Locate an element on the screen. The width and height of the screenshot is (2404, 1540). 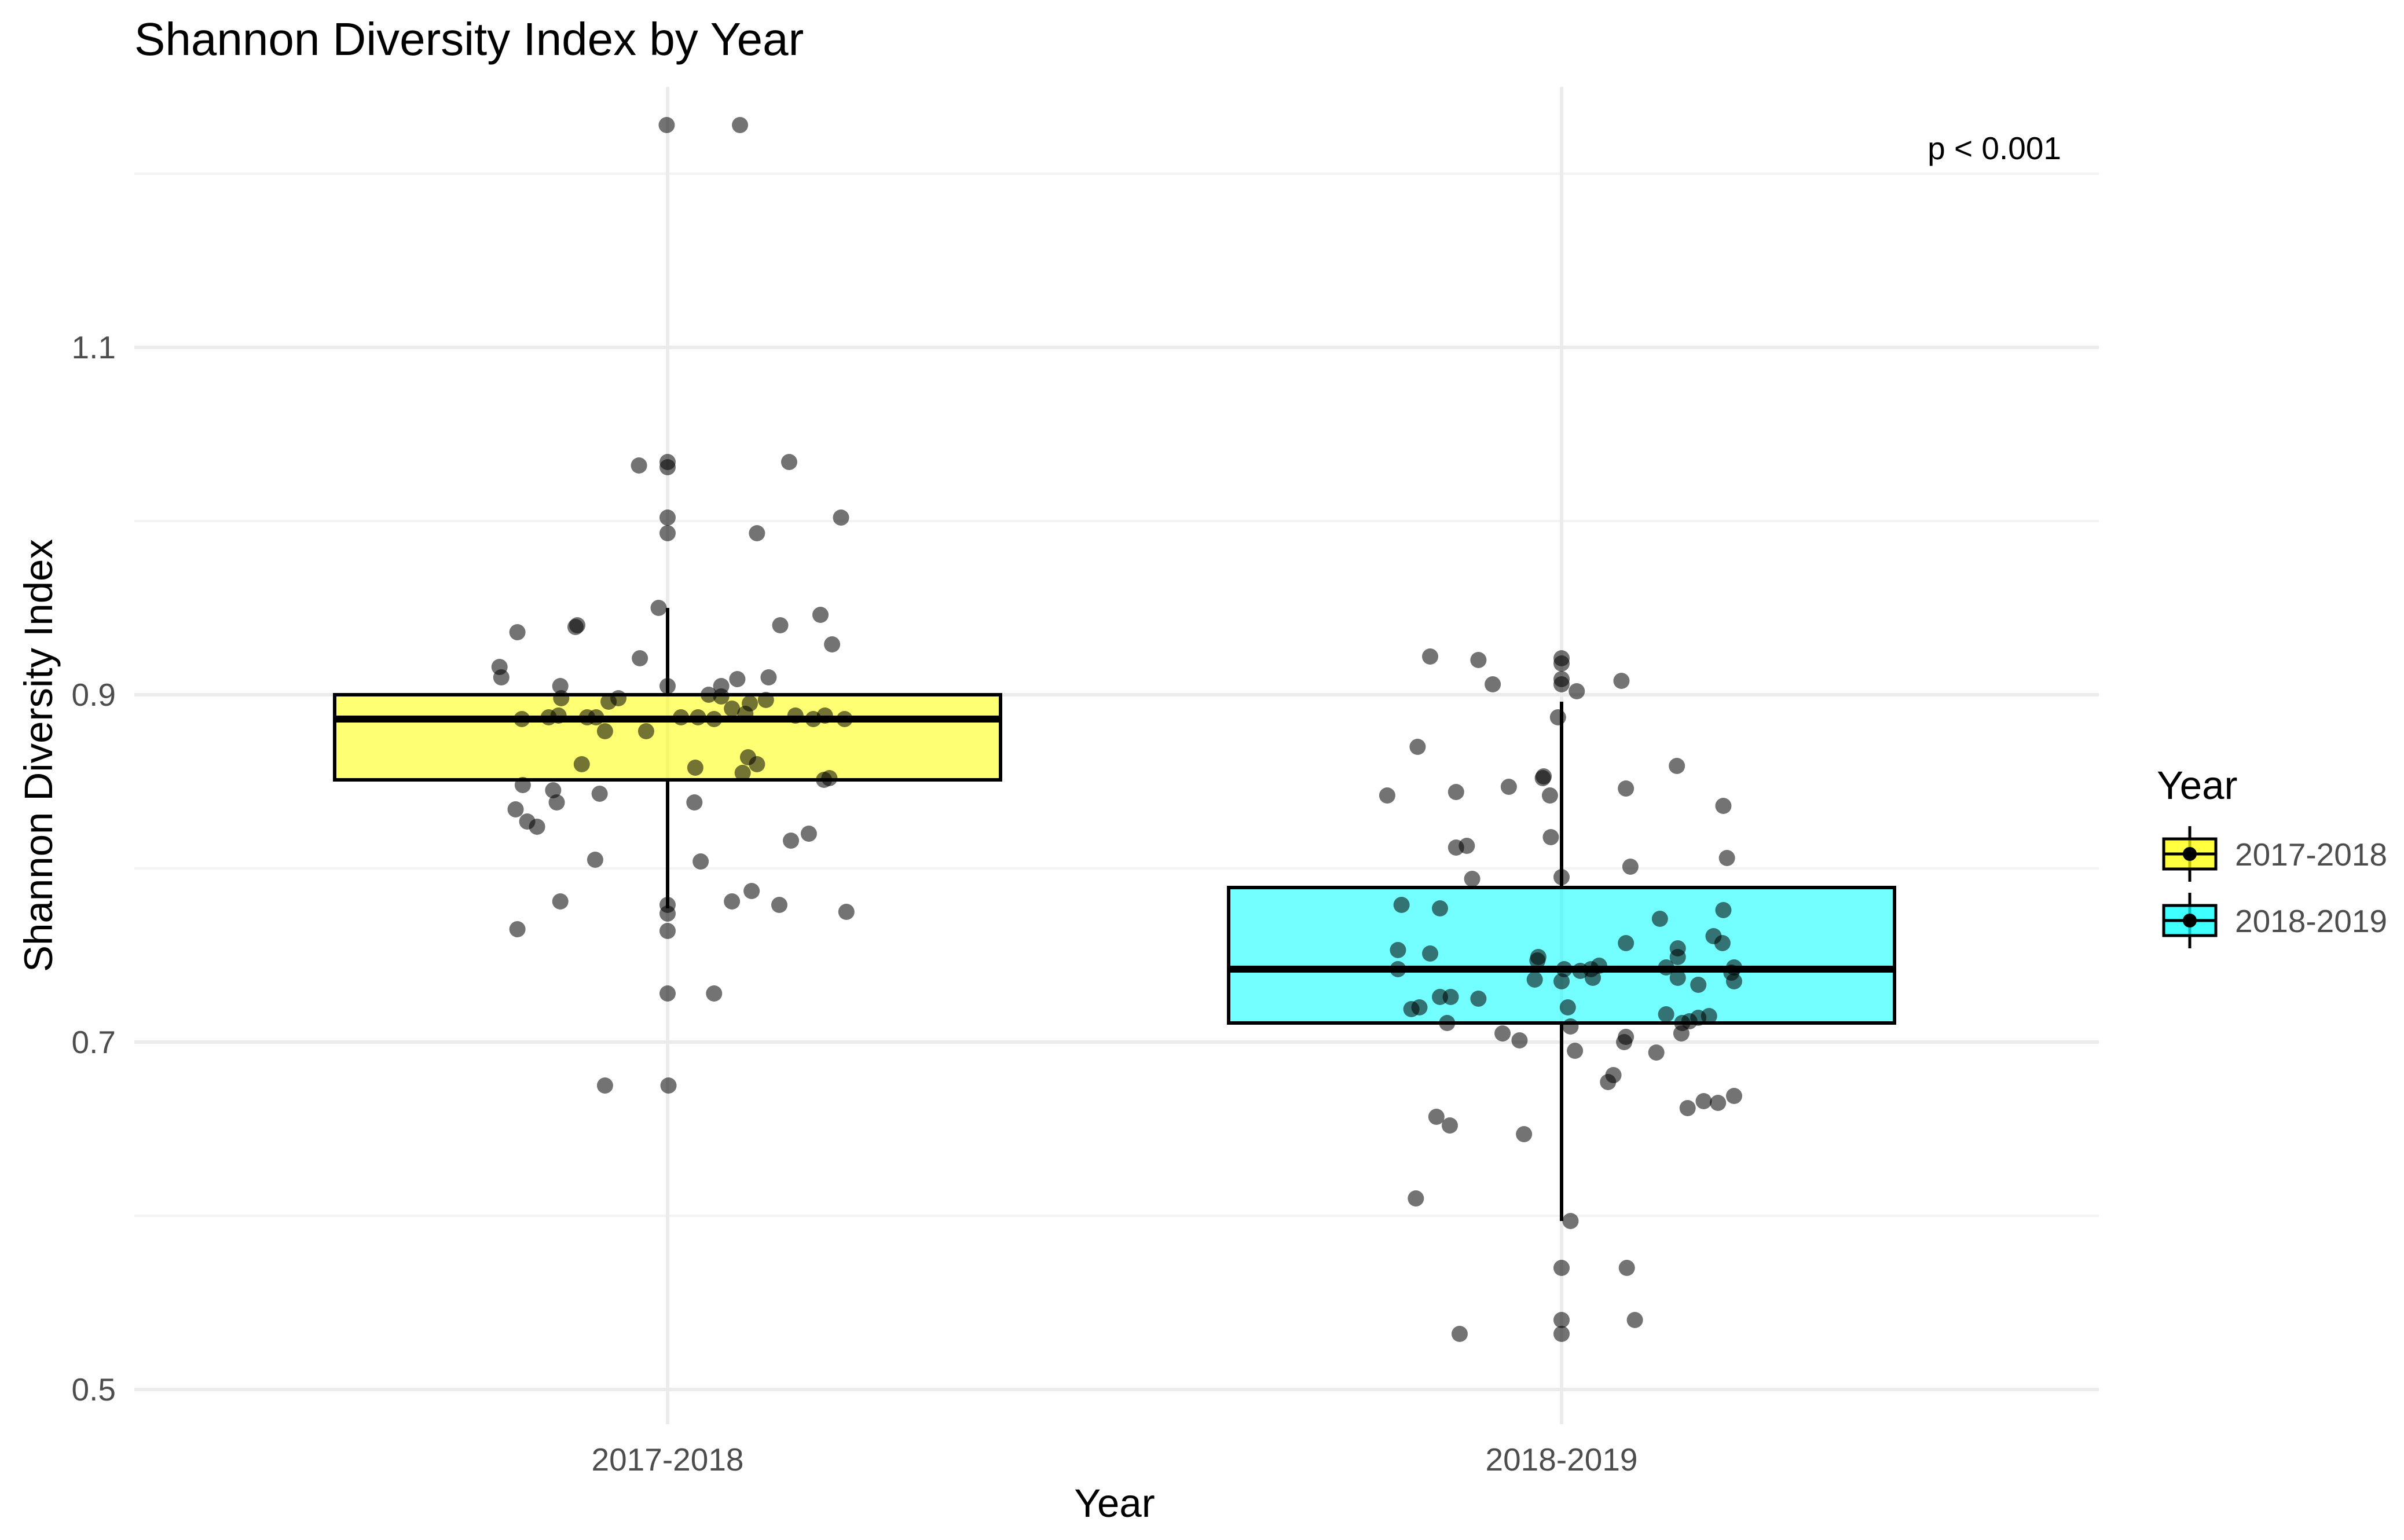
legend-label: 2018-2019 is located at coordinates (2311, 921).